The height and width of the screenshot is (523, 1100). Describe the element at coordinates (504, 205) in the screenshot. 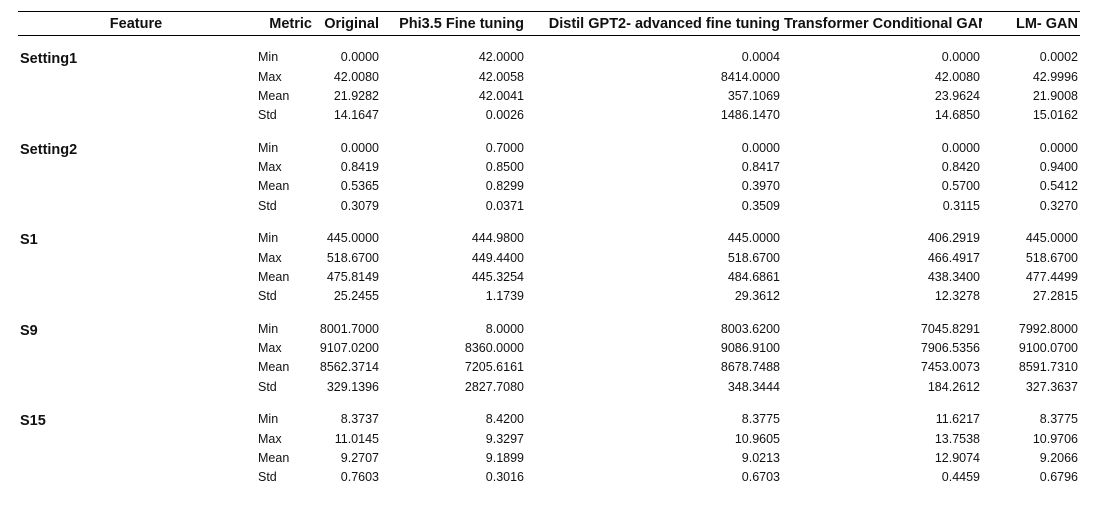

I see `phi-cell: 0.0371` at that location.